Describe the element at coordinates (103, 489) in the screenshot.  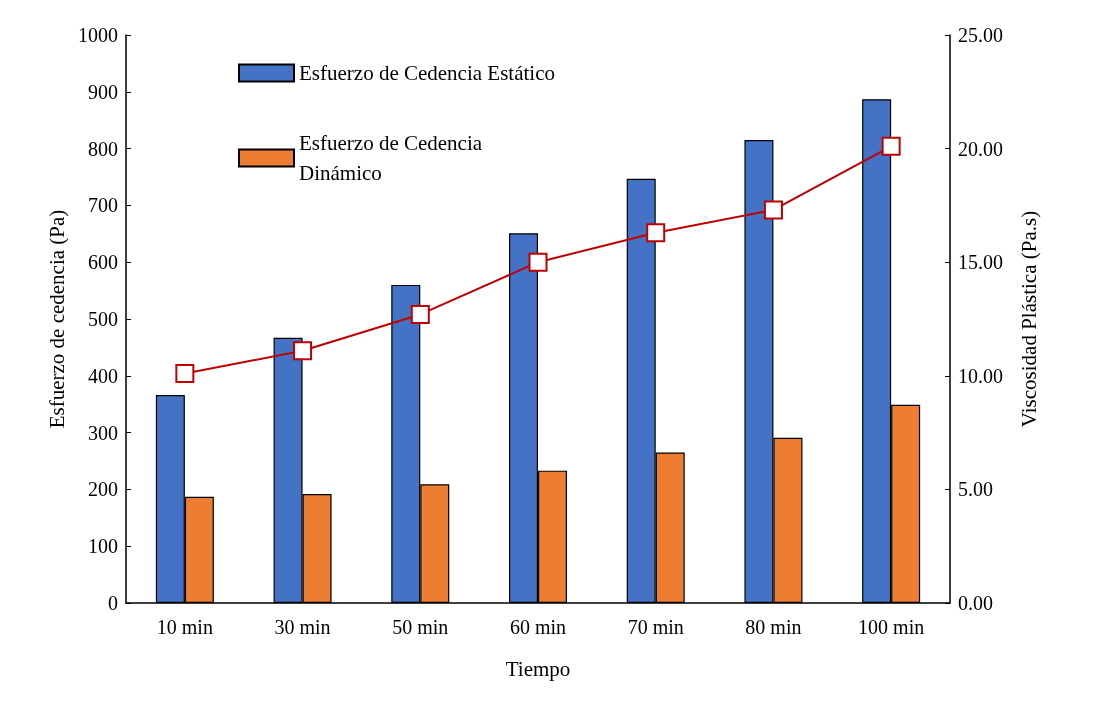
I see `y-tick-label: 200` at that location.